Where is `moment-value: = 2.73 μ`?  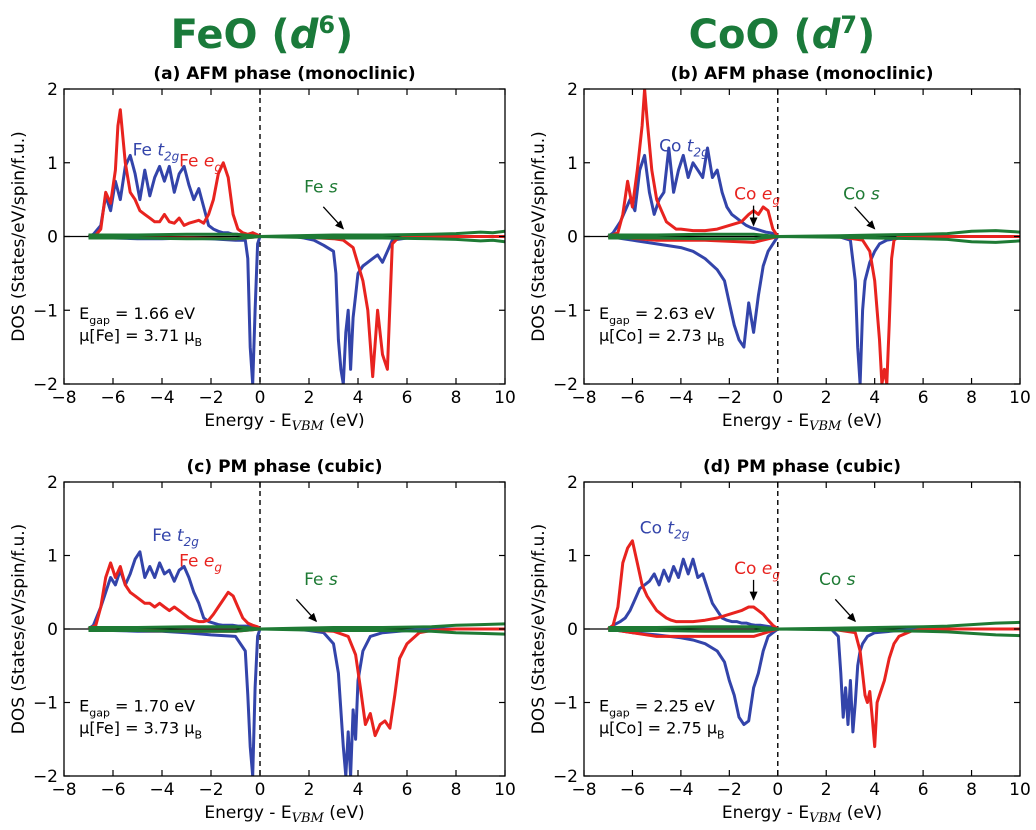 moment-value: = 2.73 μ is located at coordinates (680, 335).